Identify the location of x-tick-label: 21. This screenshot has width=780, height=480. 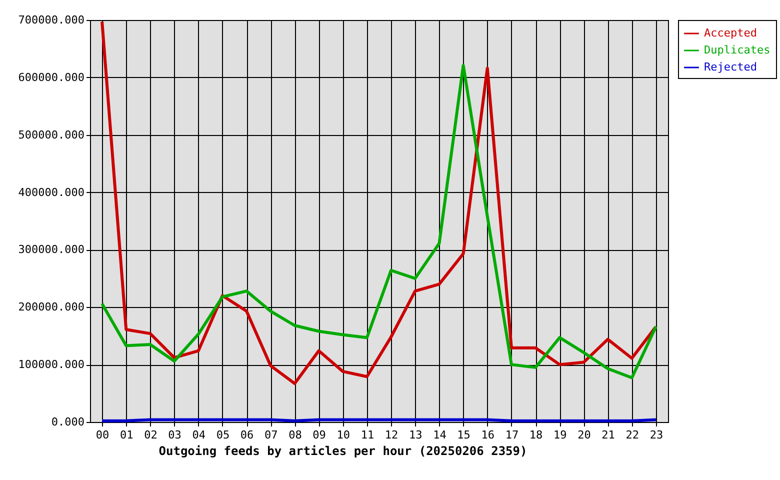
(608, 435).